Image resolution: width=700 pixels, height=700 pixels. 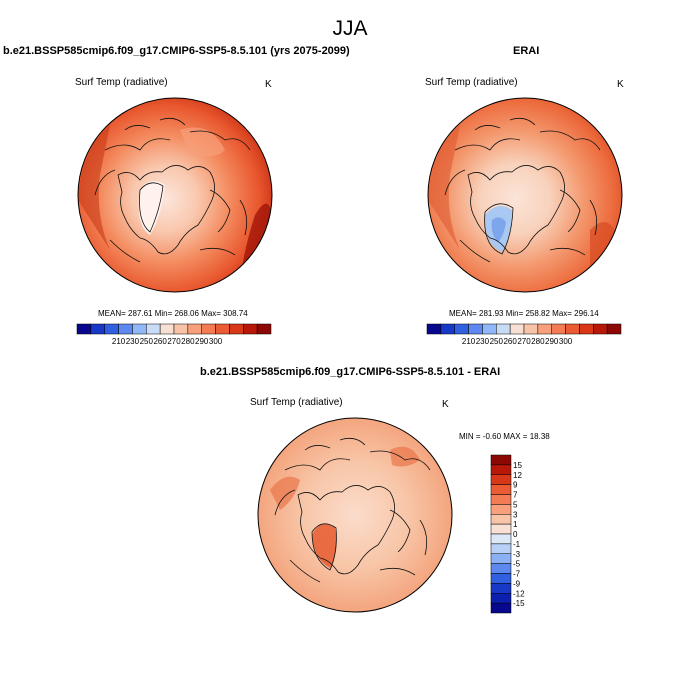 What do you see at coordinates (517, 574) in the screenshot?
I see `colorbar-tick-label: -7` at bounding box center [517, 574].